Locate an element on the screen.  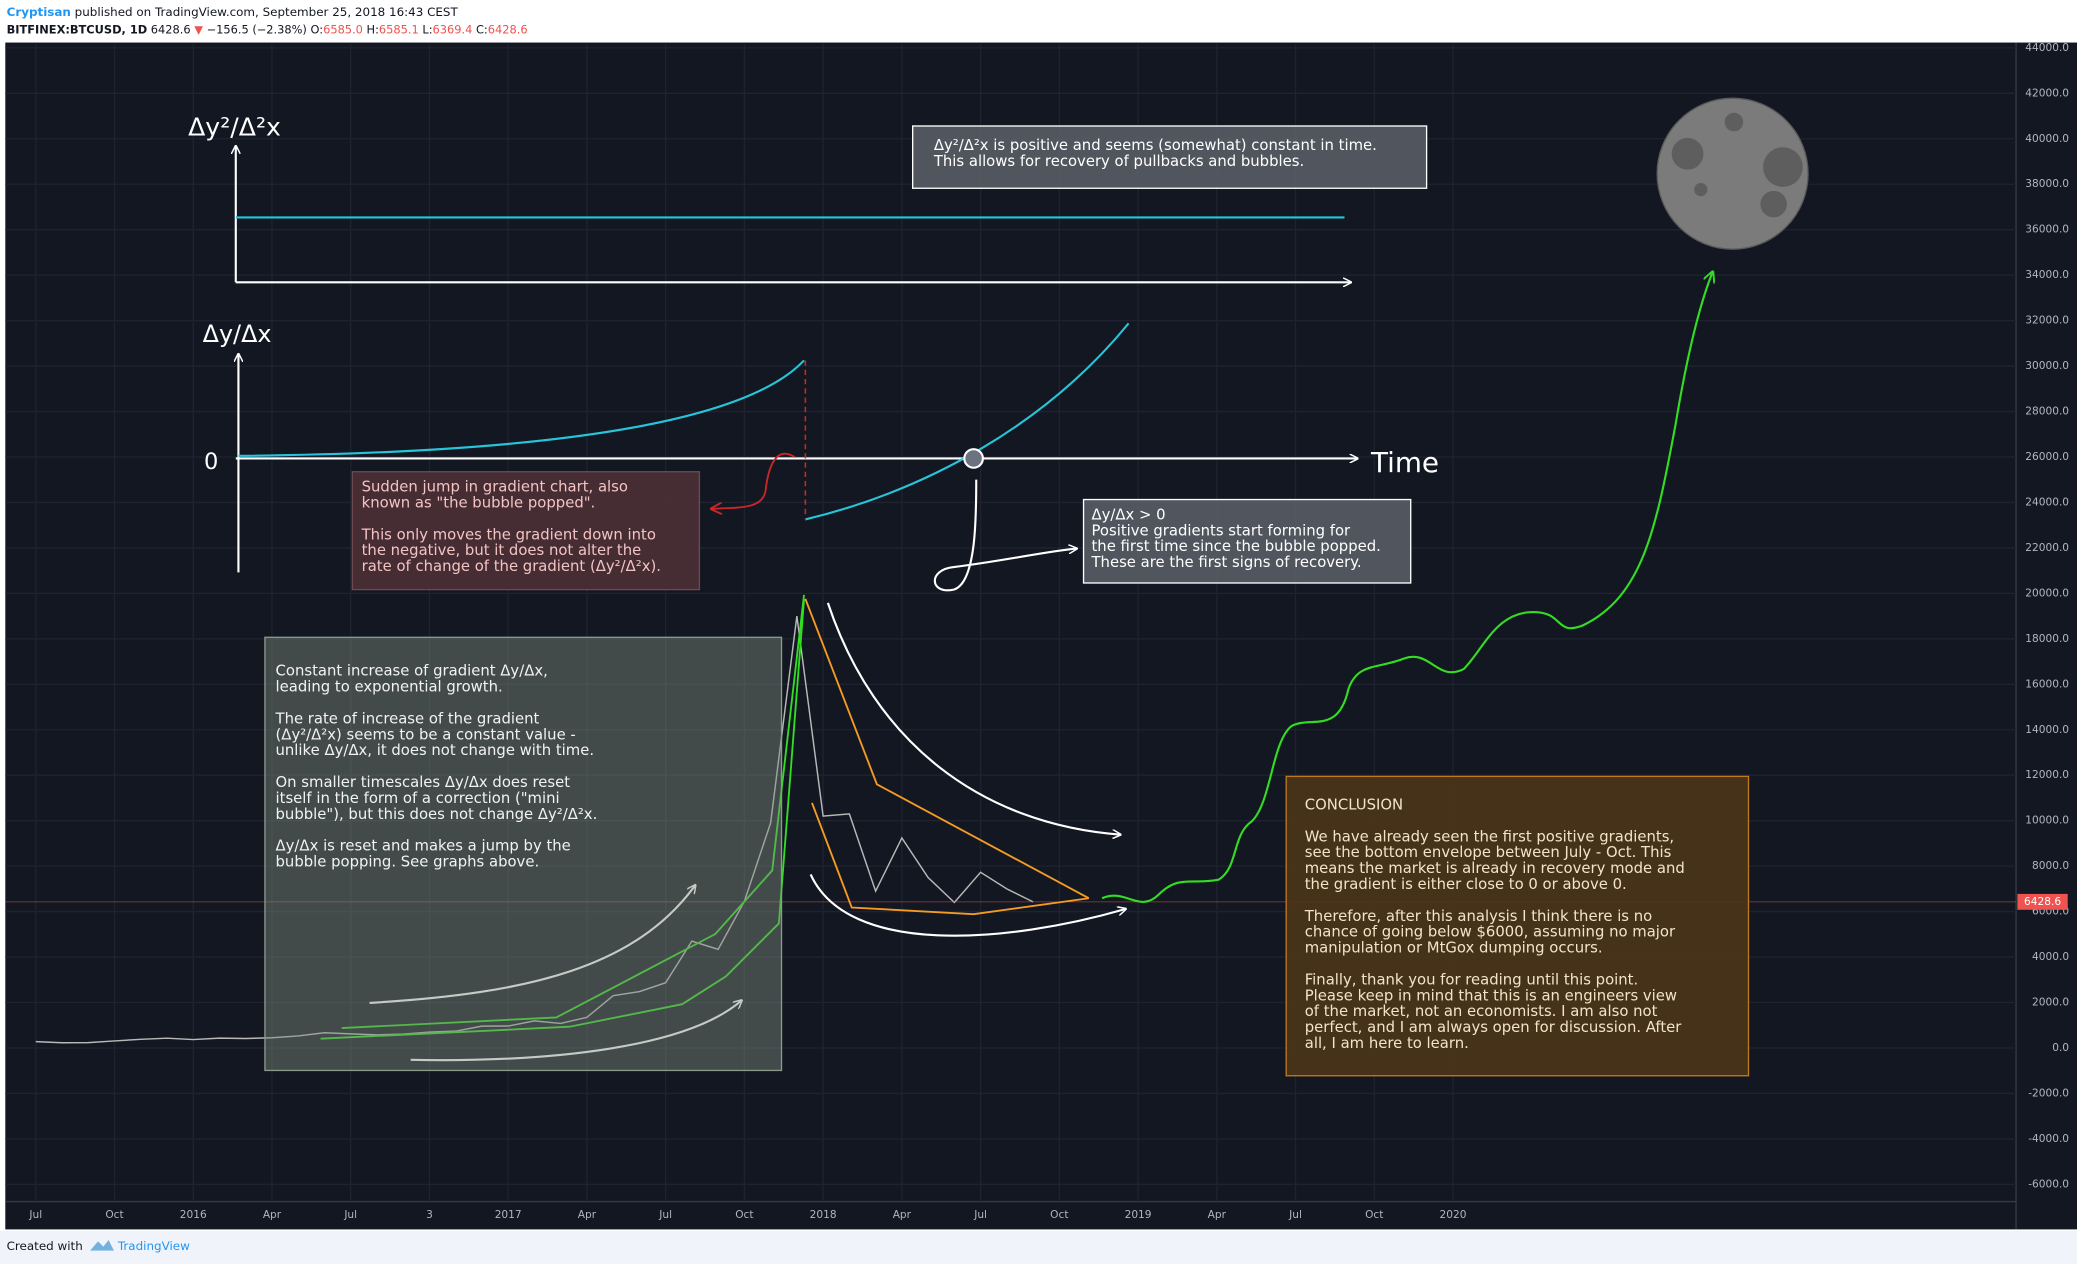
y-tick-label: 44000.0 is located at coordinates (2047, 48).